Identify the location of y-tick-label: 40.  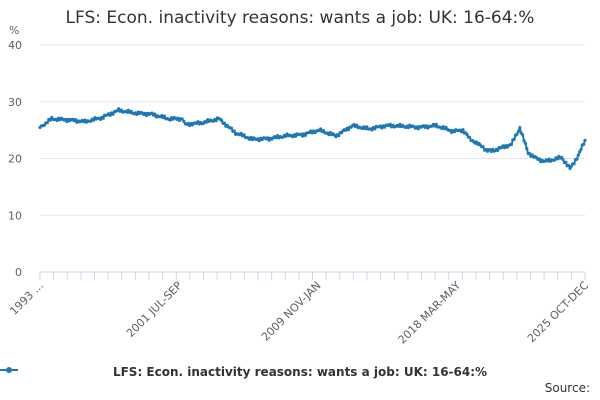
(15, 45).